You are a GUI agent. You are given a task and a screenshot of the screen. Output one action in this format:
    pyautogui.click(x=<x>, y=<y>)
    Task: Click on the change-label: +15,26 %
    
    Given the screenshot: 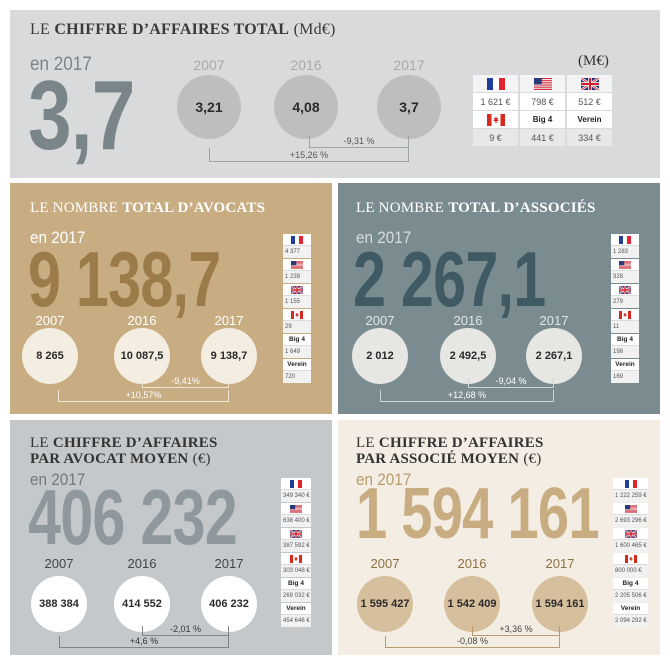 What is the action you would take?
    pyautogui.click(x=309, y=155)
    